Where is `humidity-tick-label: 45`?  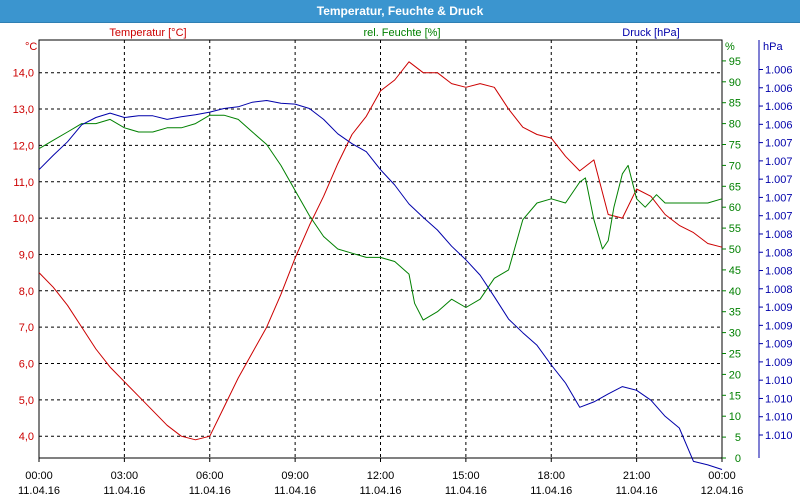 humidity-tick-label: 45 is located at coordinates (735, 271).